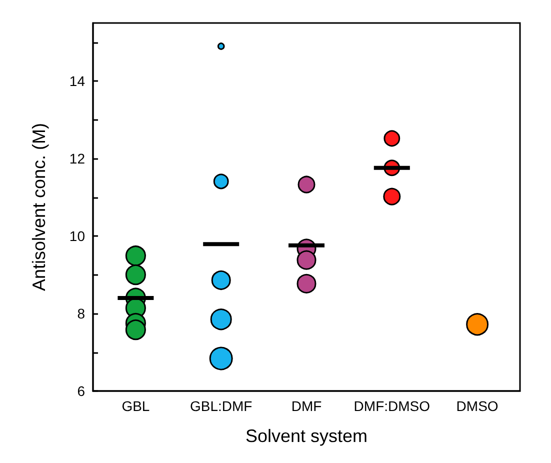 This screenshot has width=551, height=463. What do you see at coordinates (81, 391) in the screenshot?
I see `y-tick-label: 6` at bounding box center [81, 391].